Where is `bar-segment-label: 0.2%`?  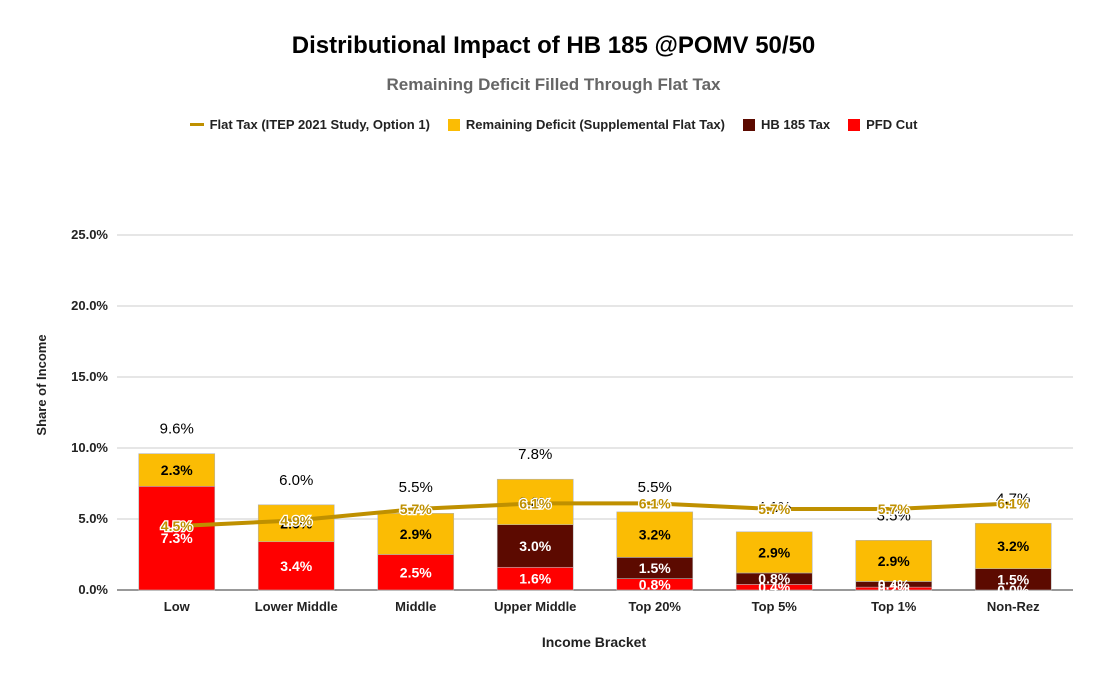
bar-segment-label: 0.2% is located at coordinates (894, 589).